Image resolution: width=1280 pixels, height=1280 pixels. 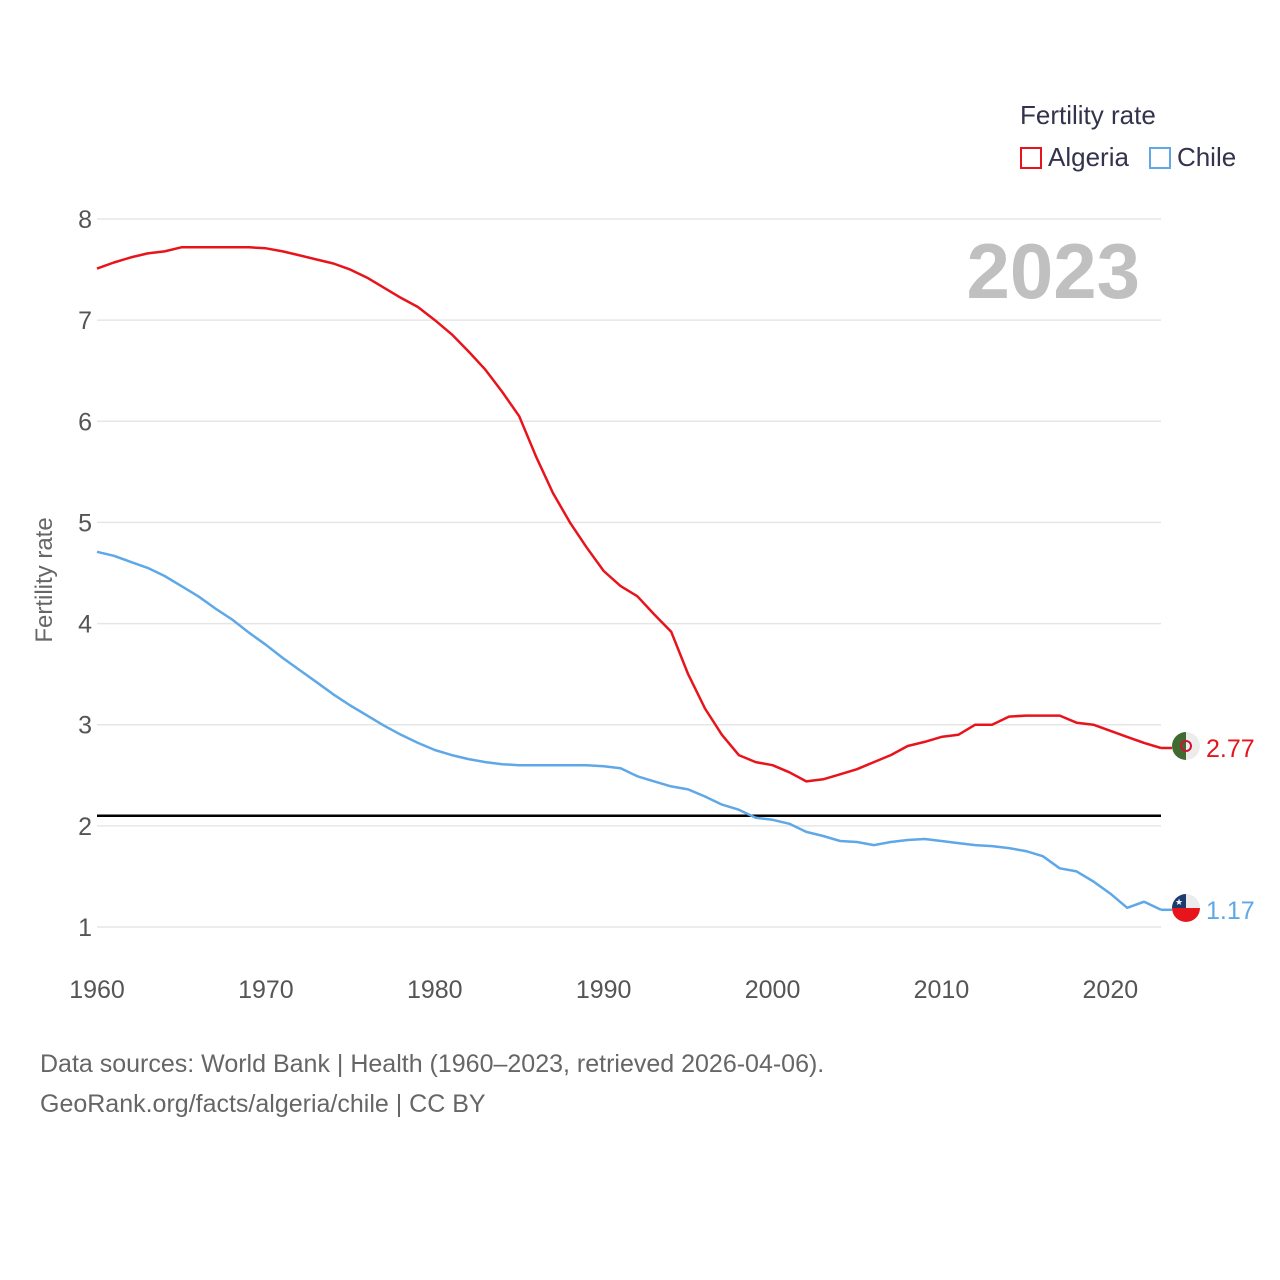 I want to click on x-tick-label: 1960, so click(x=97, y=990).